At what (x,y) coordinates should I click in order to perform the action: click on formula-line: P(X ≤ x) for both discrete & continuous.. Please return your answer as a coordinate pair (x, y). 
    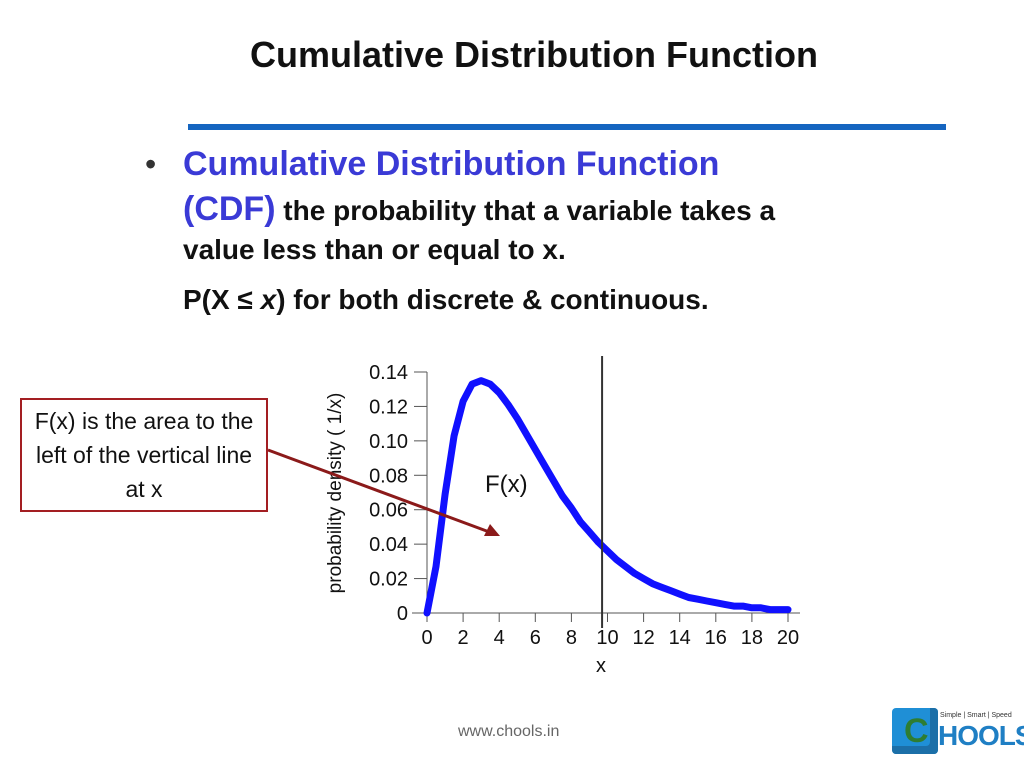
    Looking at the image, I should click on (446, 300).